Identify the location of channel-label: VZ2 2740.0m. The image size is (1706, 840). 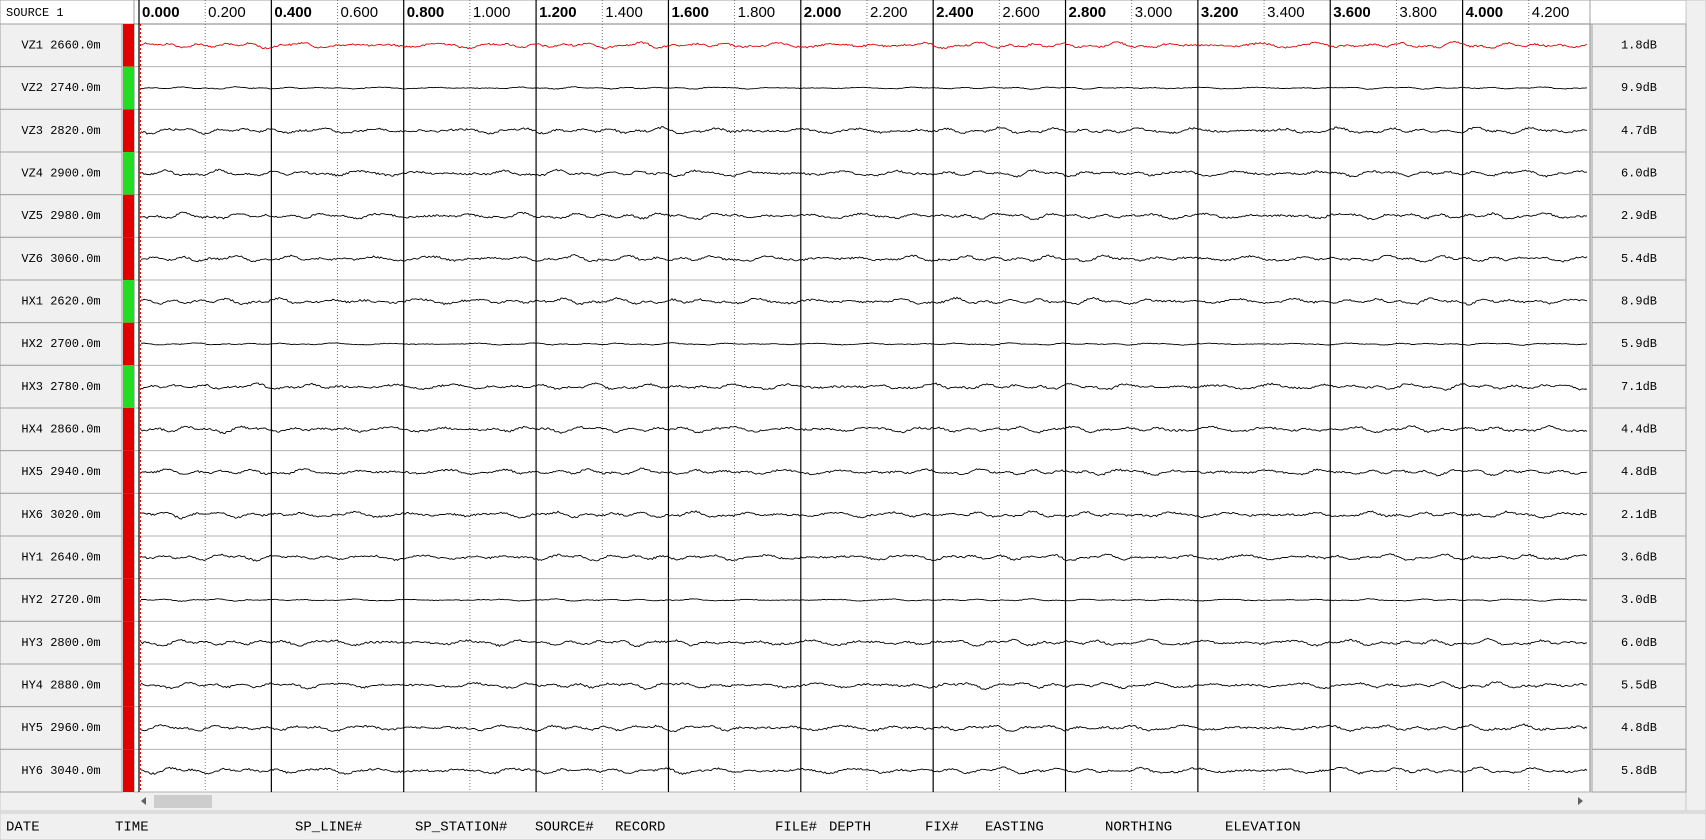
(60, 88).